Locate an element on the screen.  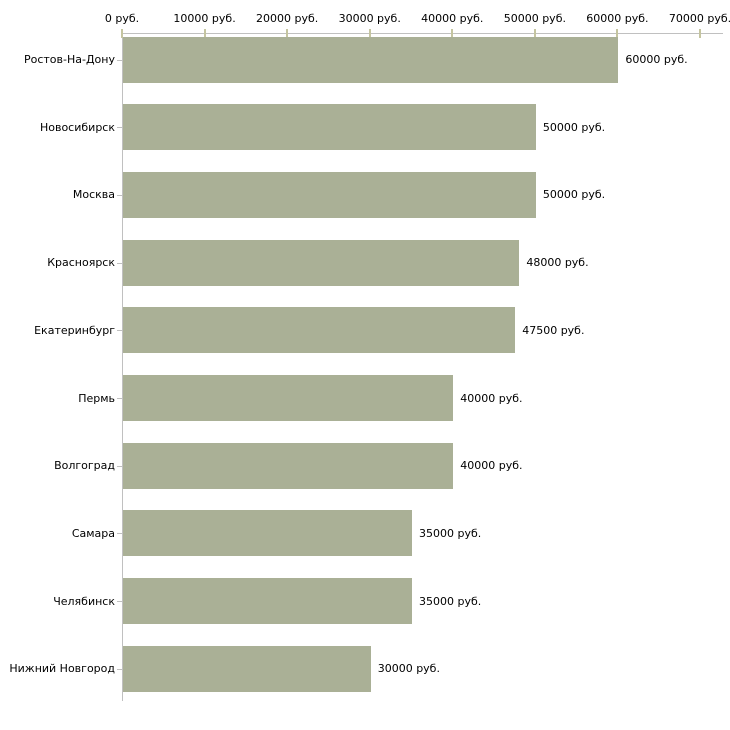
value-label: 60000 руб. is located at coordinates (656, 59).